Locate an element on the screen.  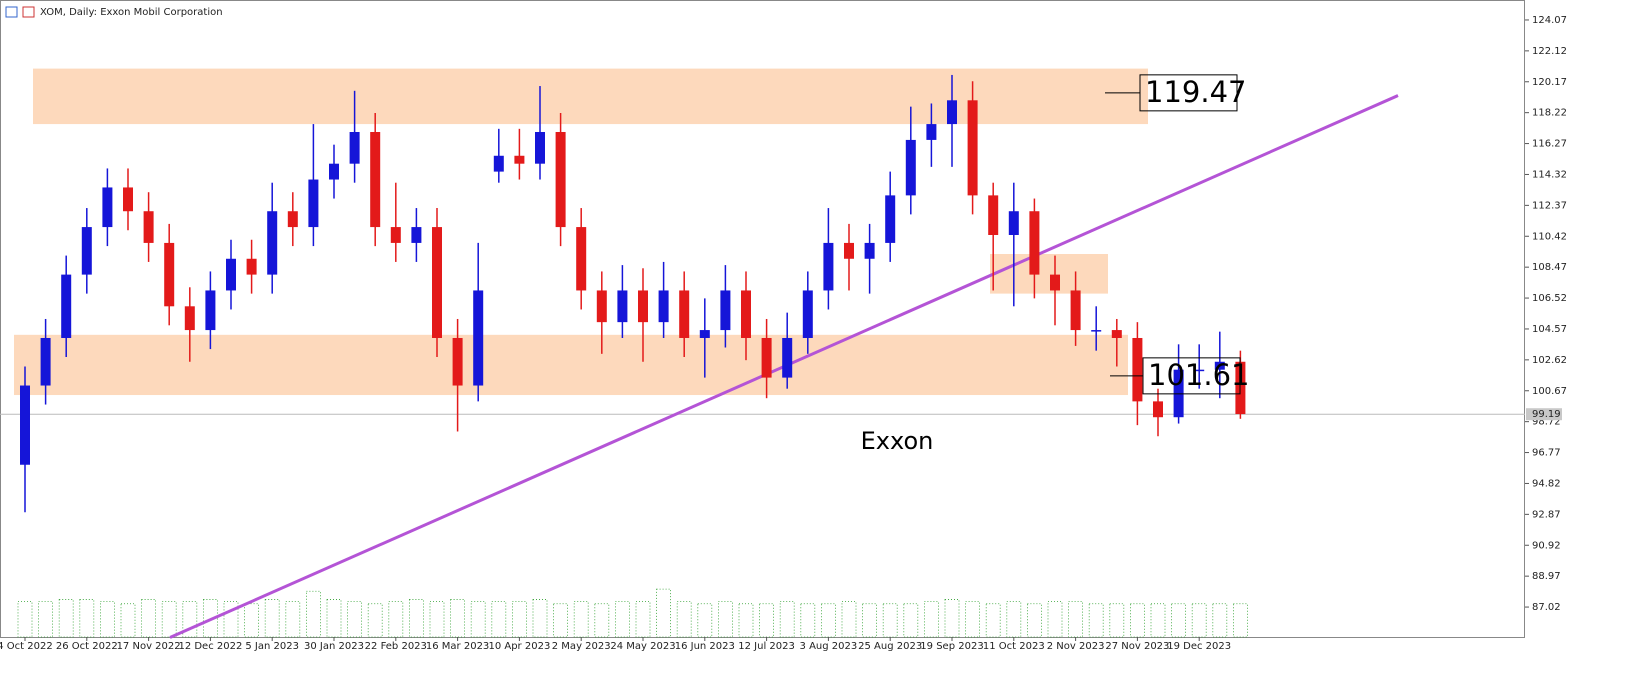
last-price-box is located at coordinates (1544, 414).